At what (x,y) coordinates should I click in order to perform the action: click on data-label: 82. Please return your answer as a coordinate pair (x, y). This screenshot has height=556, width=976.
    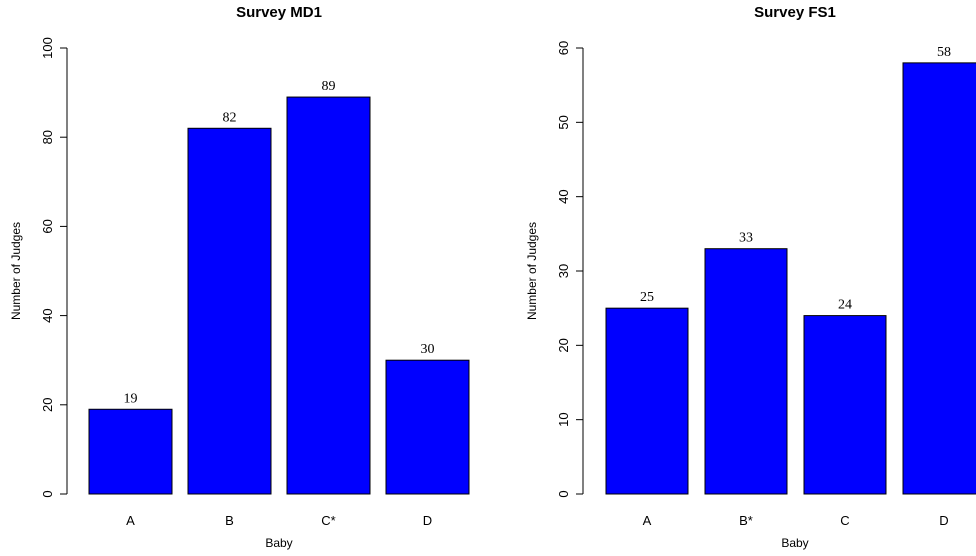
    Looking at the image, I should click on (230, 117).